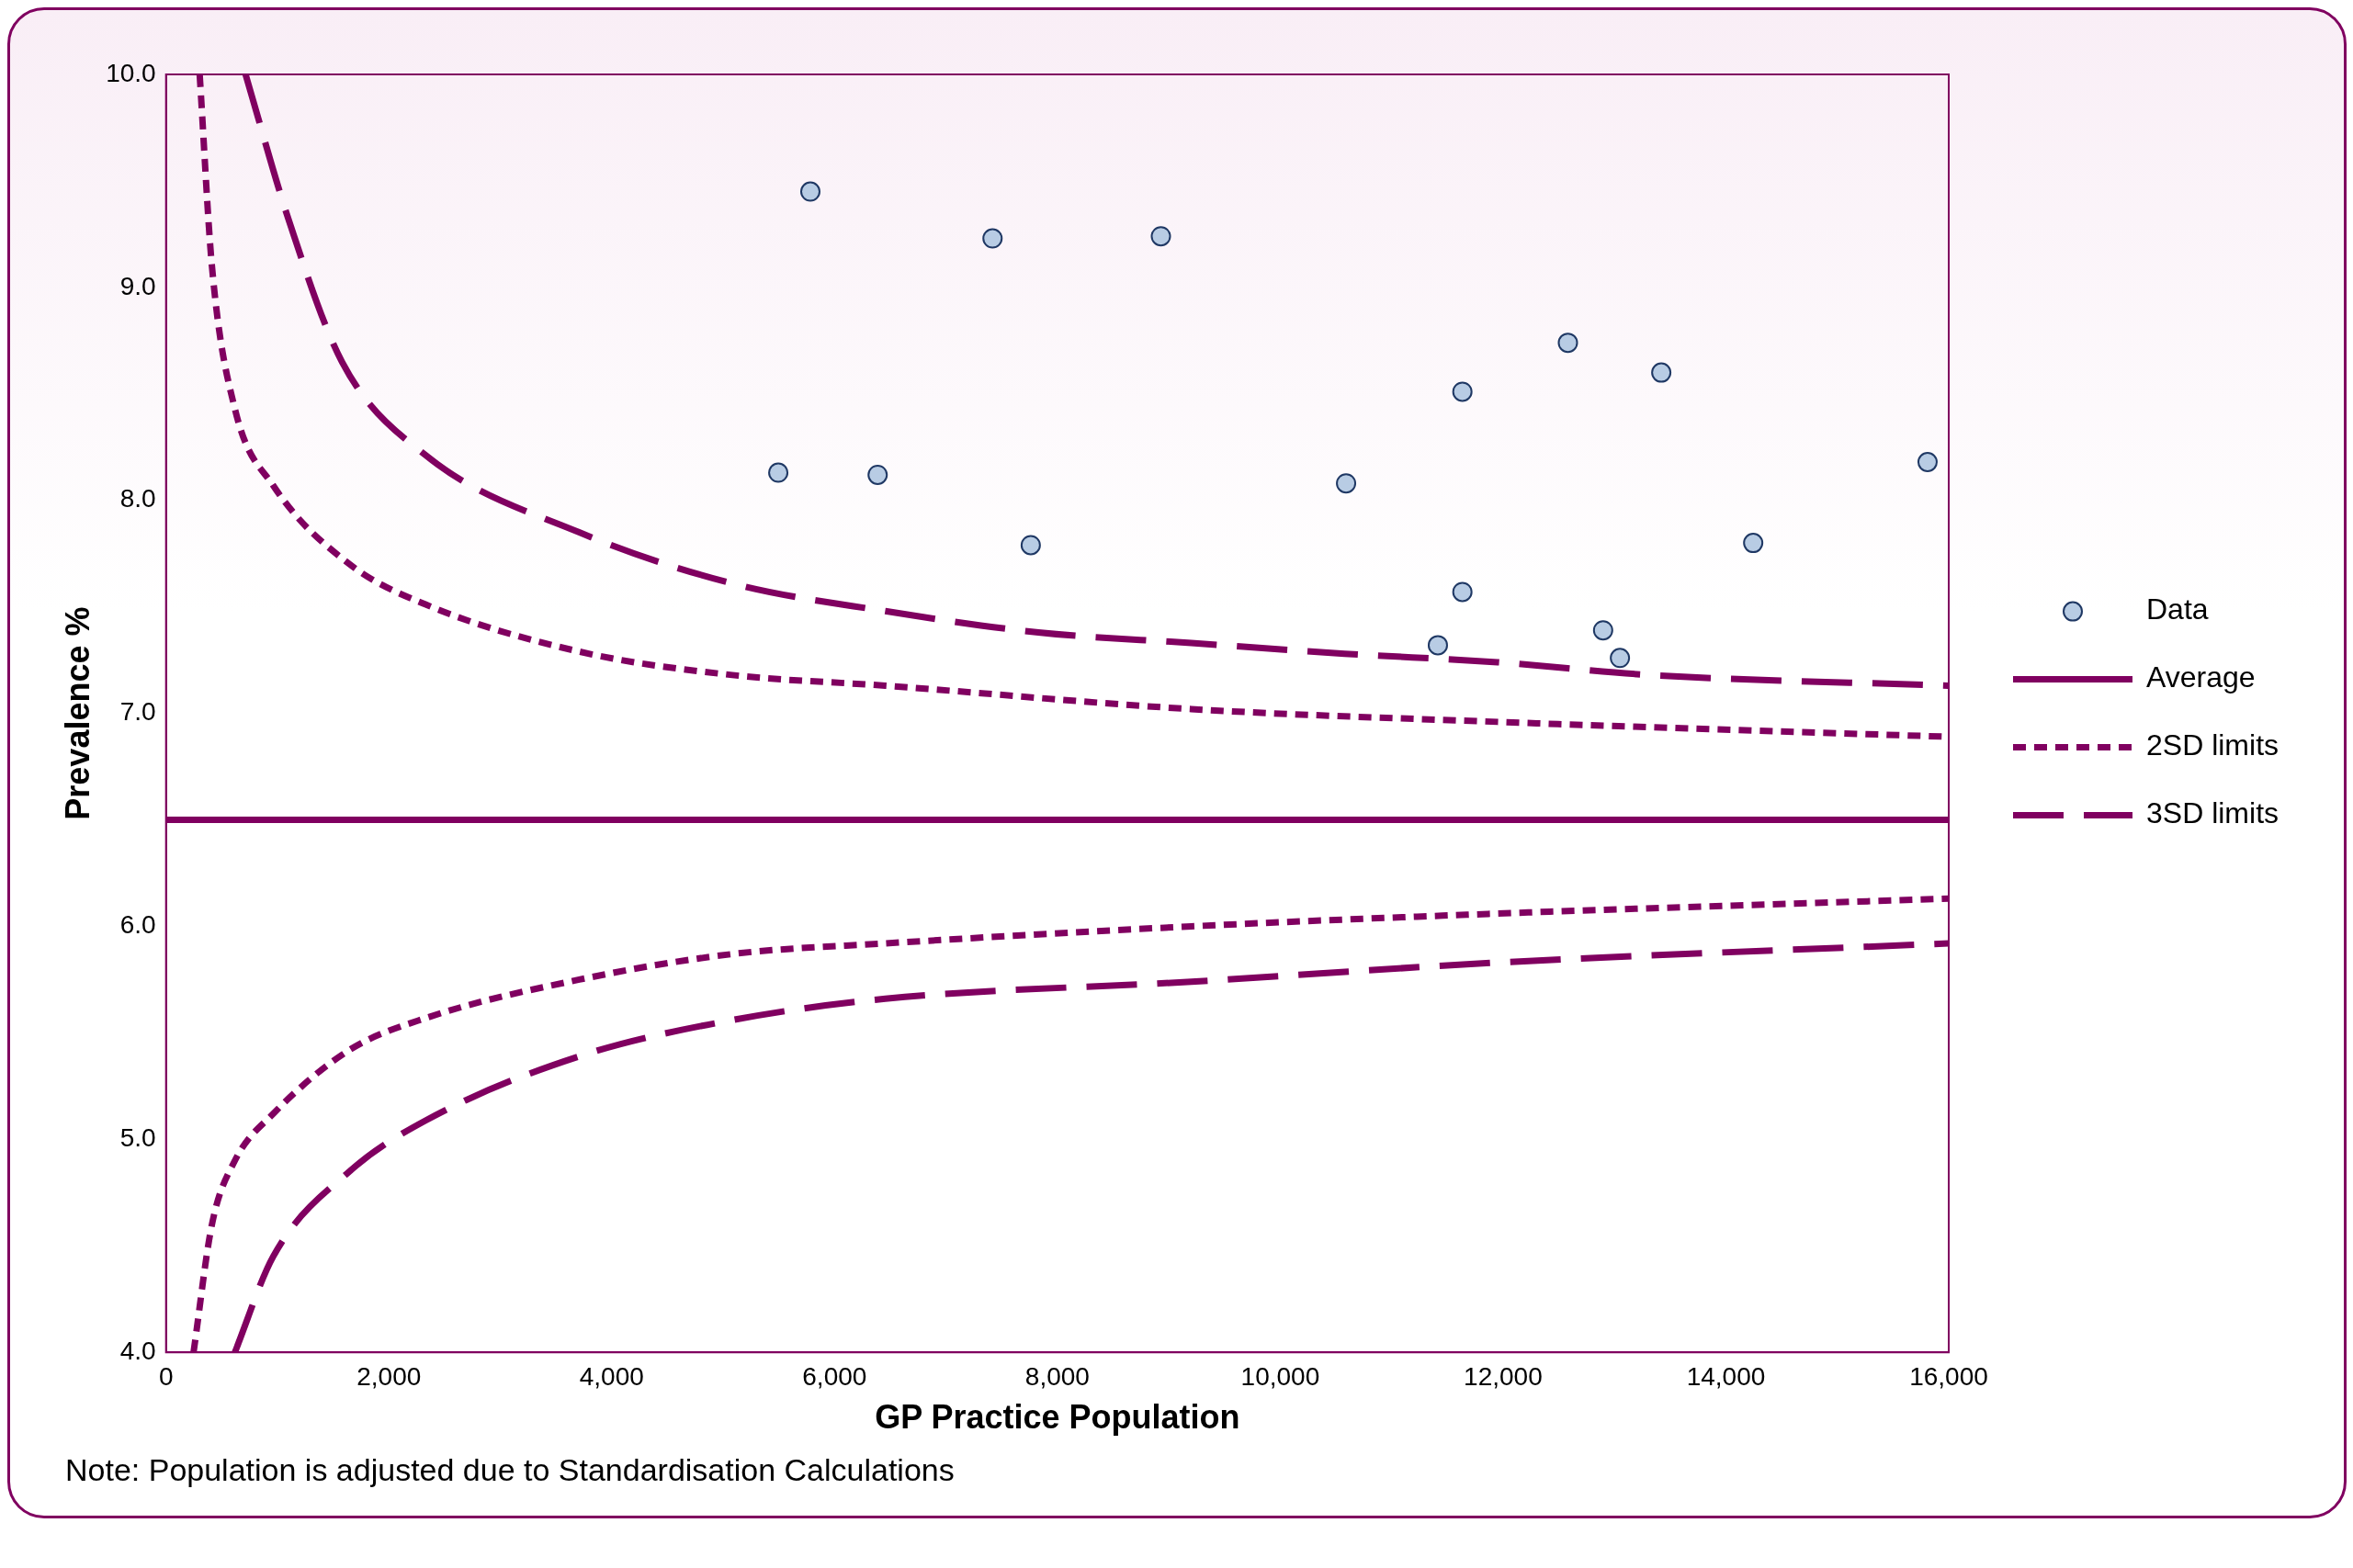 This screenshot has width=2353, height=1568. I want to click on y-tick-label: 4.0, so click(137, 1350).